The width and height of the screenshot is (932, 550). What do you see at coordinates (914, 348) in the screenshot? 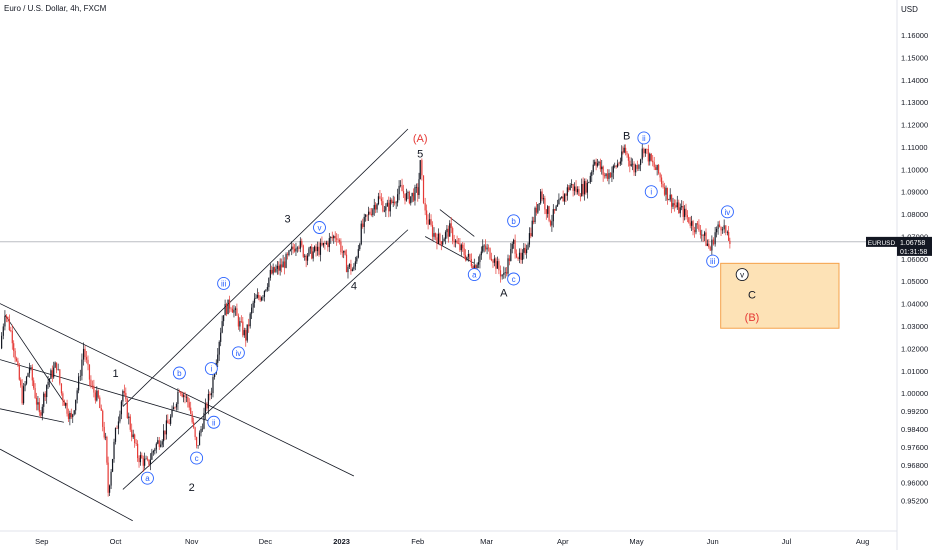
I see `y-tick-label: 1.02000` at bounding box center [914, 348].